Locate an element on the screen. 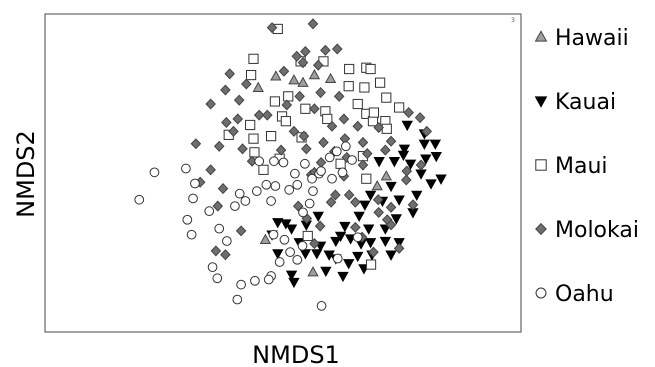 This screenshot has height=367, width=655. legend-label-oahu: Oahu is located at coordinates (584, 294).